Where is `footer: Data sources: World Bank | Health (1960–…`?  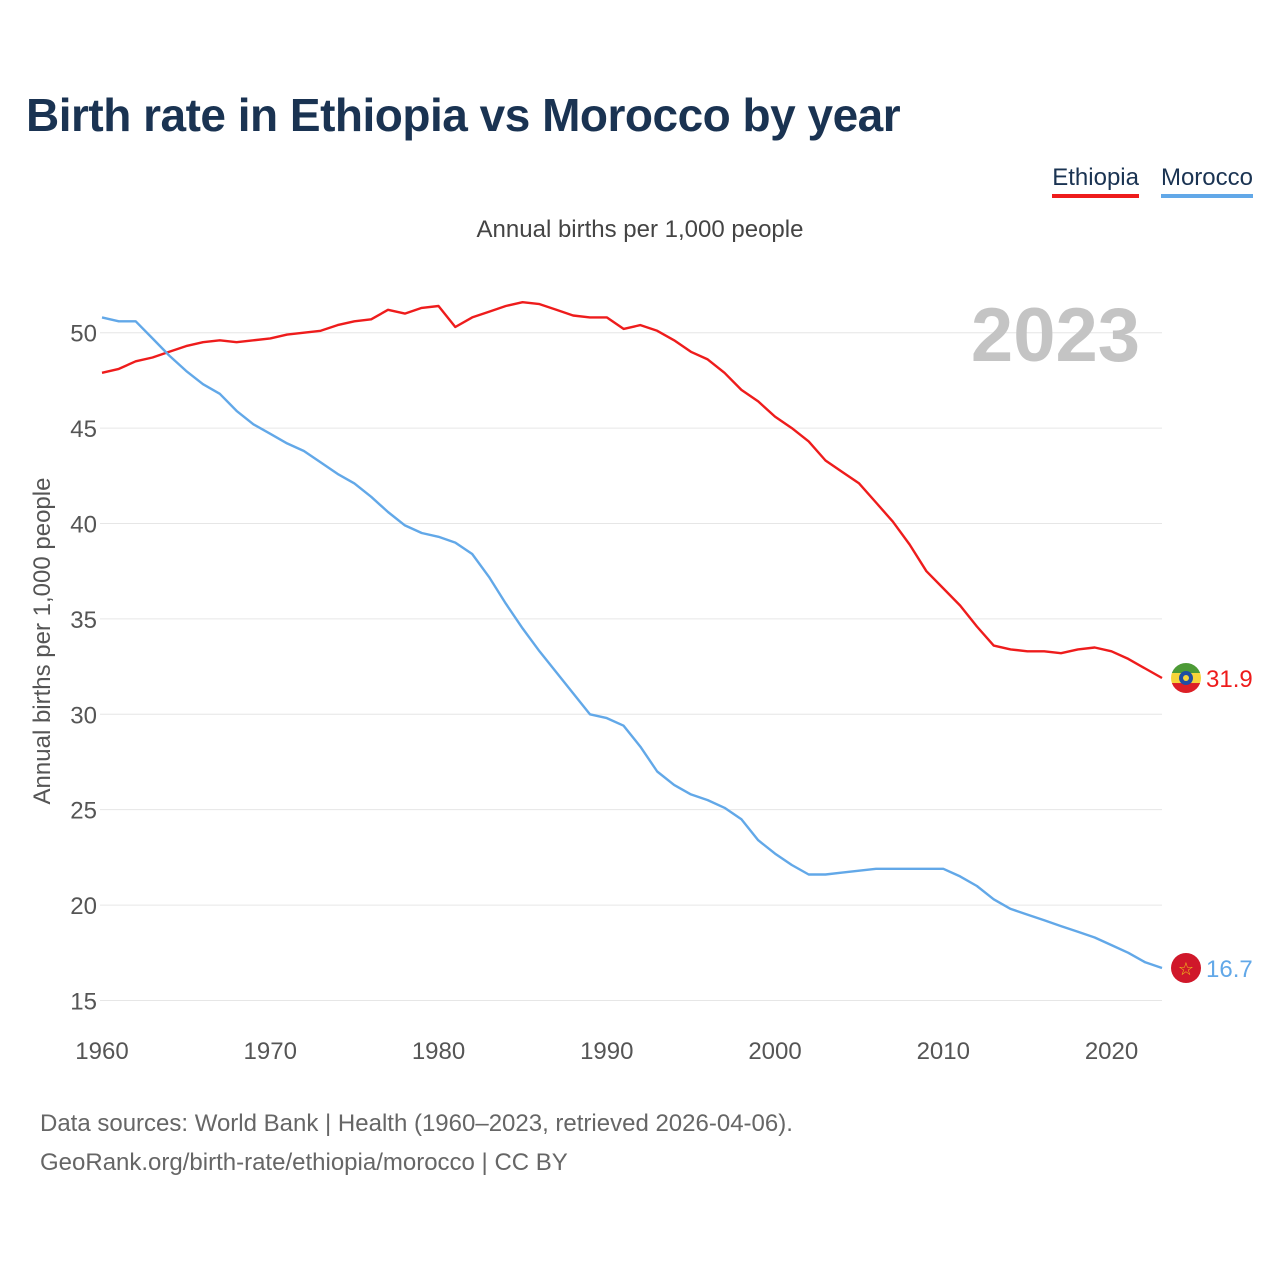
footer: Data sources: World Bank | Health (1960–… is located at coordinates (416, 1143).